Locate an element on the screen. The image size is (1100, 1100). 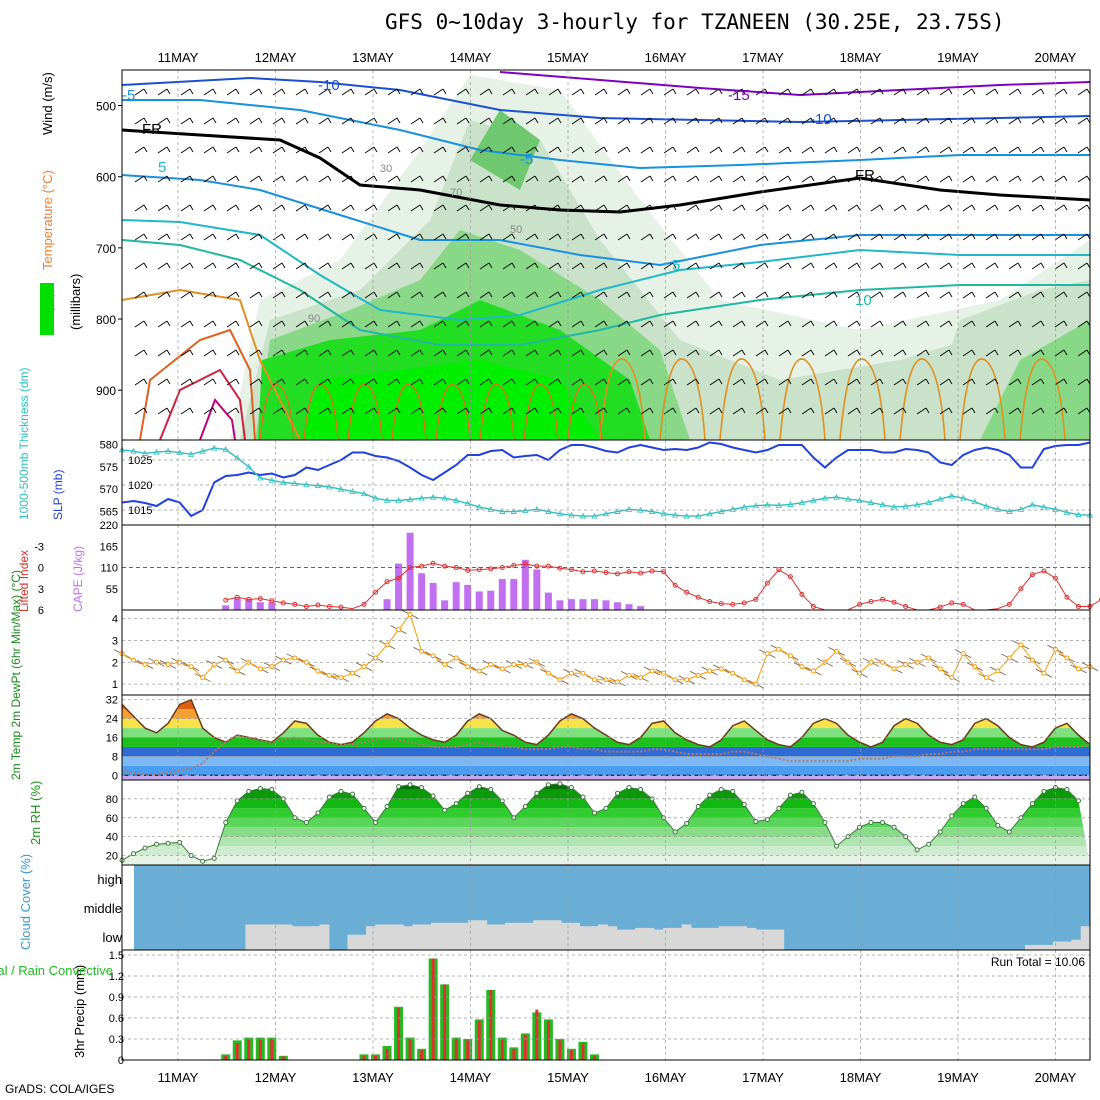
precip-conv-bar is located at coordinates (249, 1049).